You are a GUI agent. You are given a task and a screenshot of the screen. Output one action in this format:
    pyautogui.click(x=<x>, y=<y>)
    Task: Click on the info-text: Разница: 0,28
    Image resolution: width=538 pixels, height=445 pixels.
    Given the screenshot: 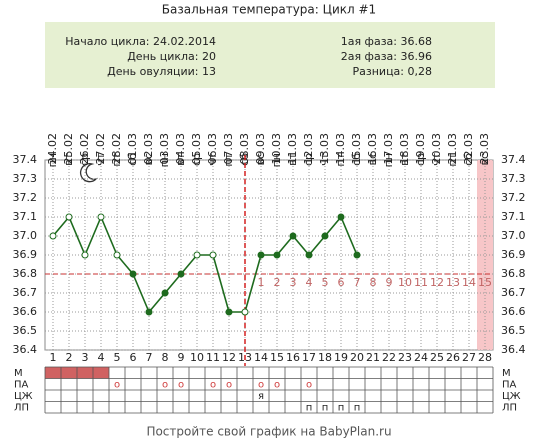 What is the action you would take?
    pyautogui.click(x=393, y=71)
    